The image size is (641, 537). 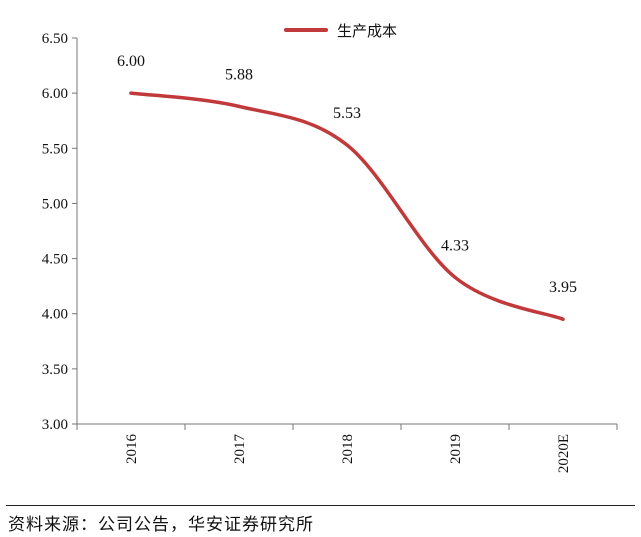 What do you see at coordinates (131, 61) in the screenshot?
I see `data-label: 6.00` at bounding box center [131, 61].